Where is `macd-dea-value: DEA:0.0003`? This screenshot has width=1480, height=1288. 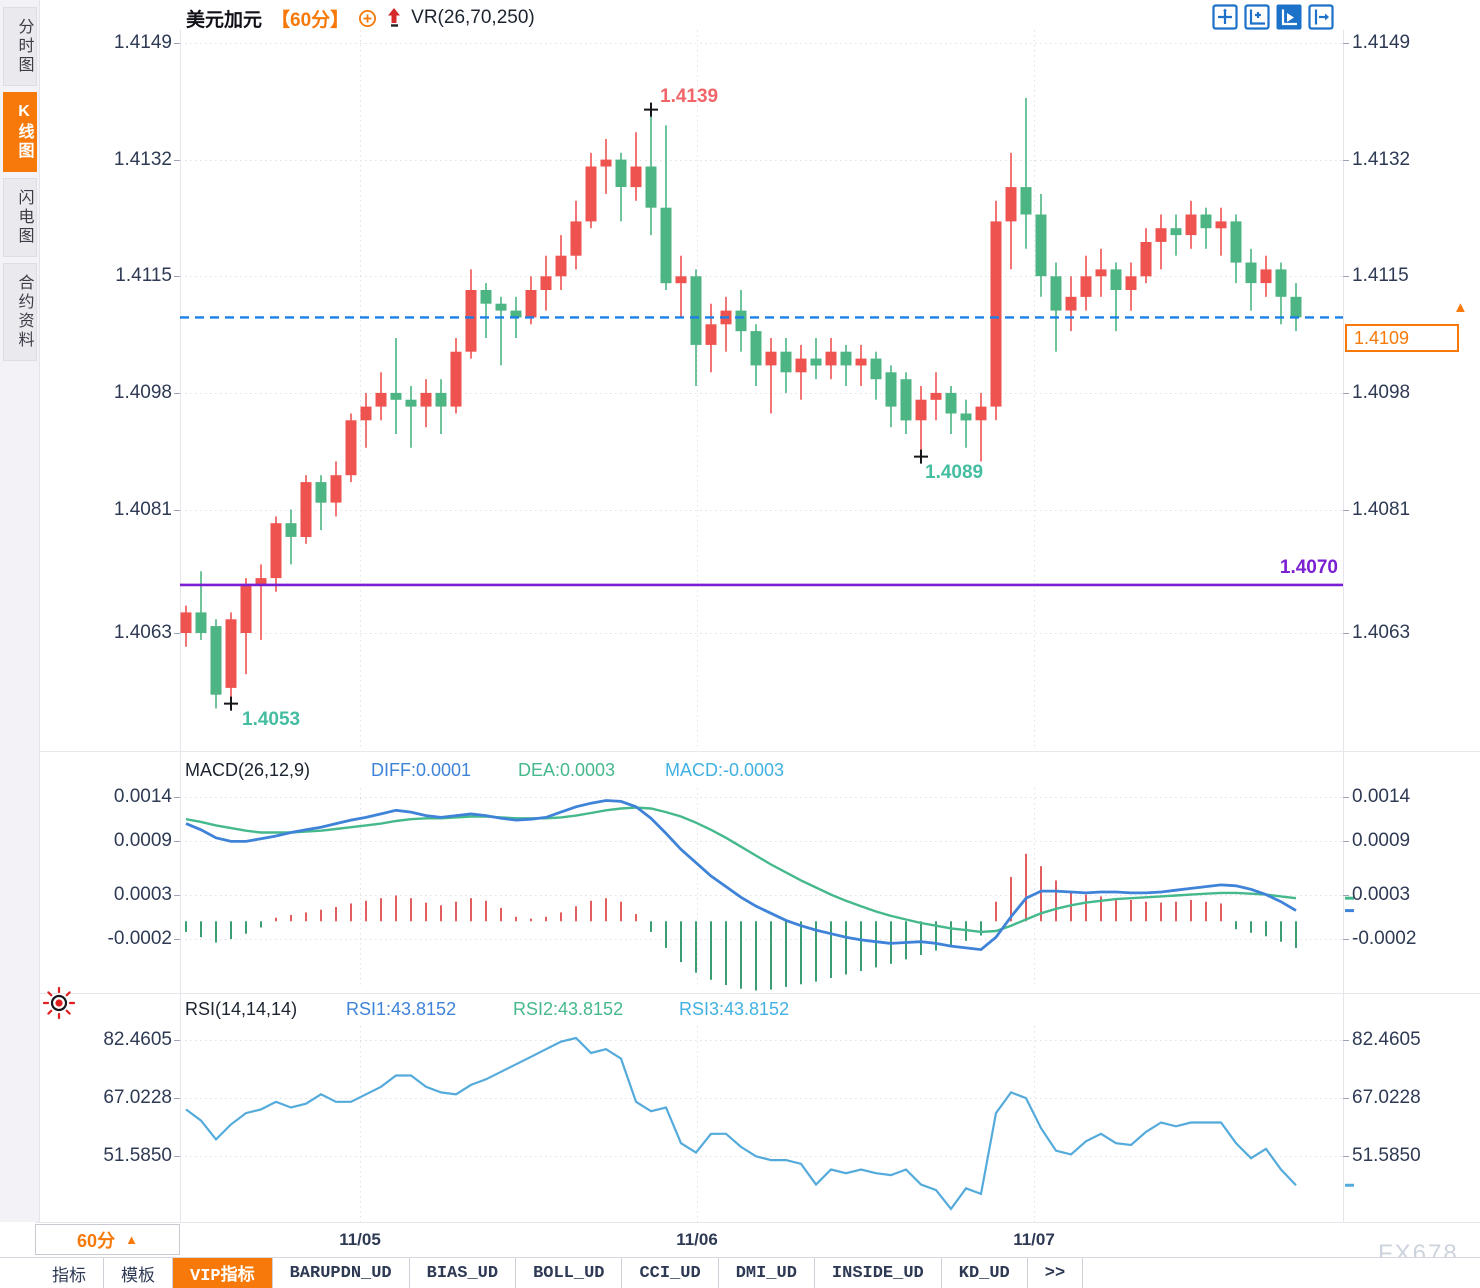 macd-dea-value: DEA:0.0003 is located at coordinates (567, 770).